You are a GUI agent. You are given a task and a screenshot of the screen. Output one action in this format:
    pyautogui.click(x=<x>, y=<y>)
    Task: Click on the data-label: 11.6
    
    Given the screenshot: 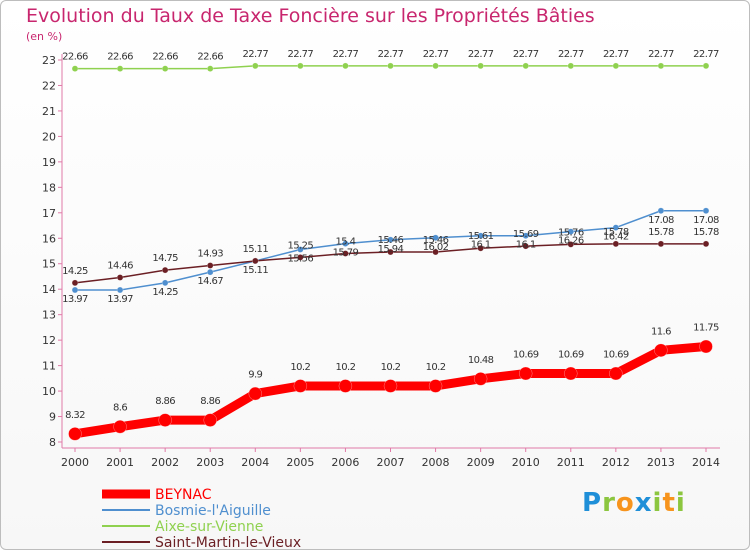 What is the action you would take?
    pyautogui.click(x=661, y=331)
    